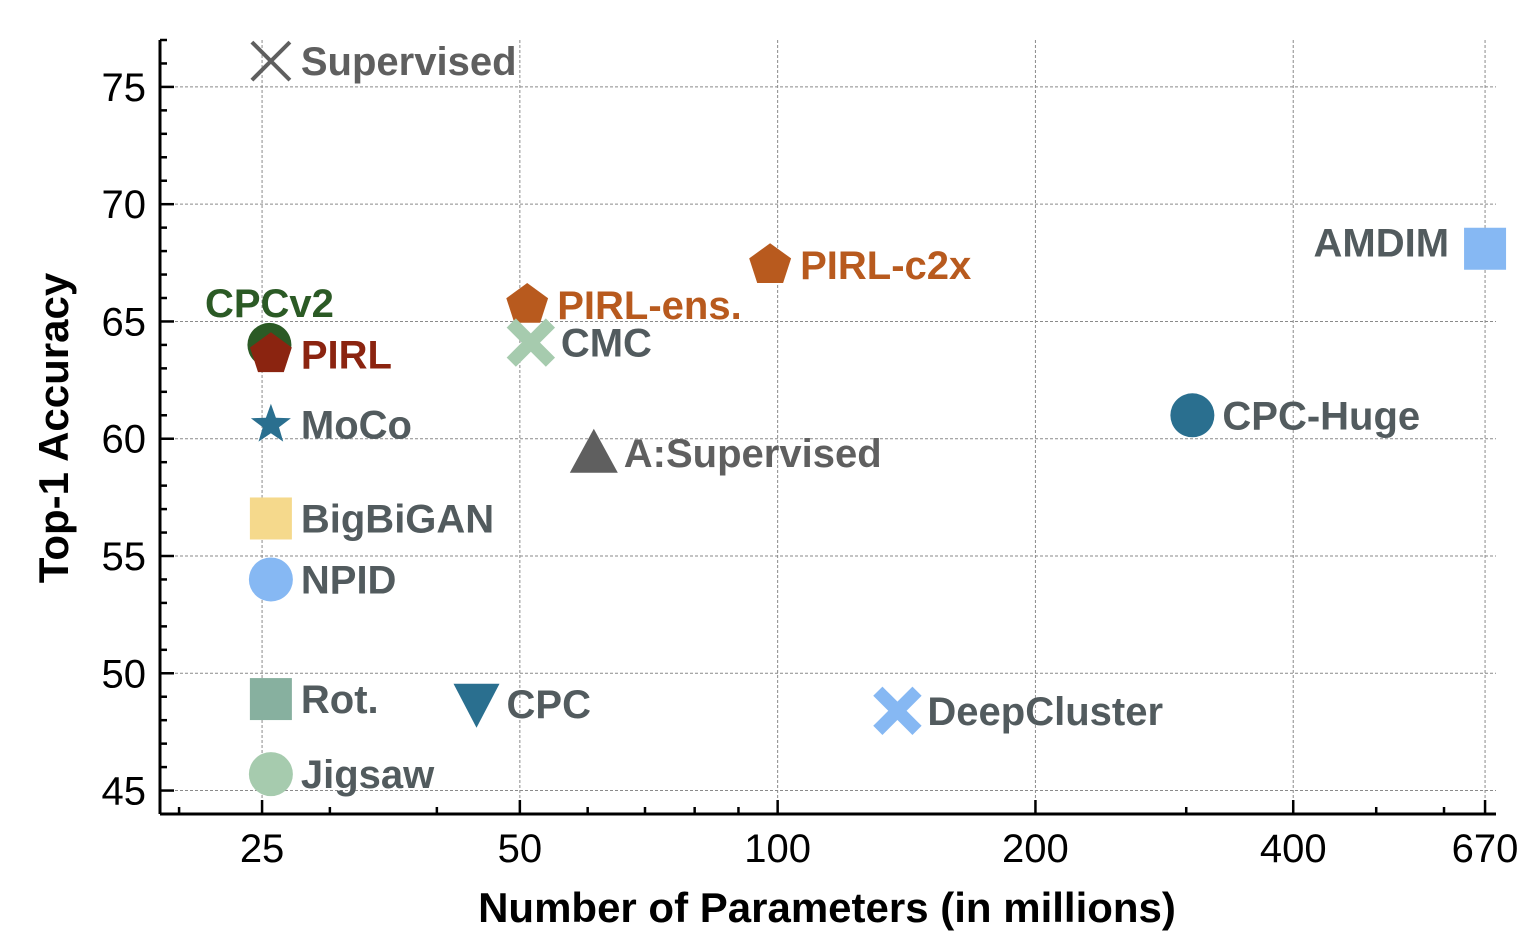  I want to click on y-tick-label: 70, so click(124, 205).